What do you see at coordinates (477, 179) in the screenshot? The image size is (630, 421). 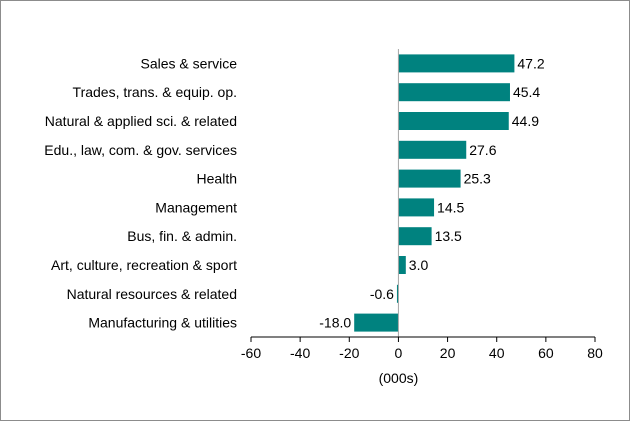 I see `data-label: 25.3` at bounding box center [477, 179].